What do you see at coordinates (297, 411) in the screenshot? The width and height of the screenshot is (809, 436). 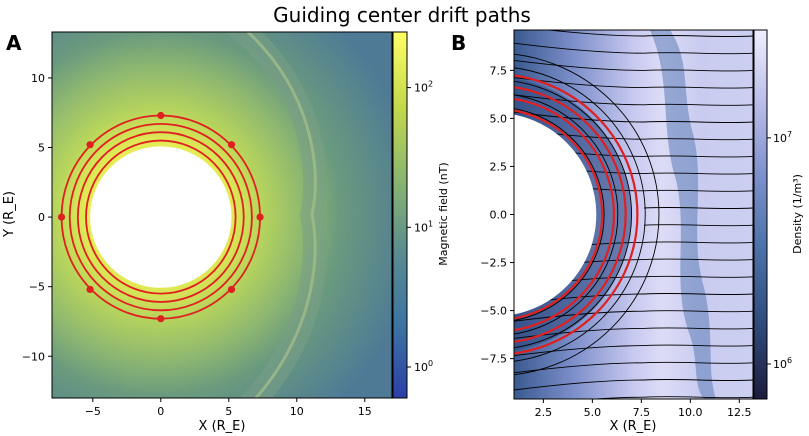 I see `panel-a-xtick-label: 10` at bounding box center [297, 411].